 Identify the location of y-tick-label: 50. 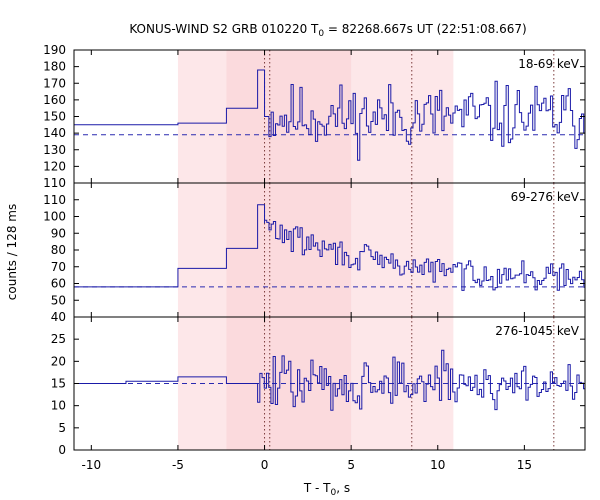
(58, 300).